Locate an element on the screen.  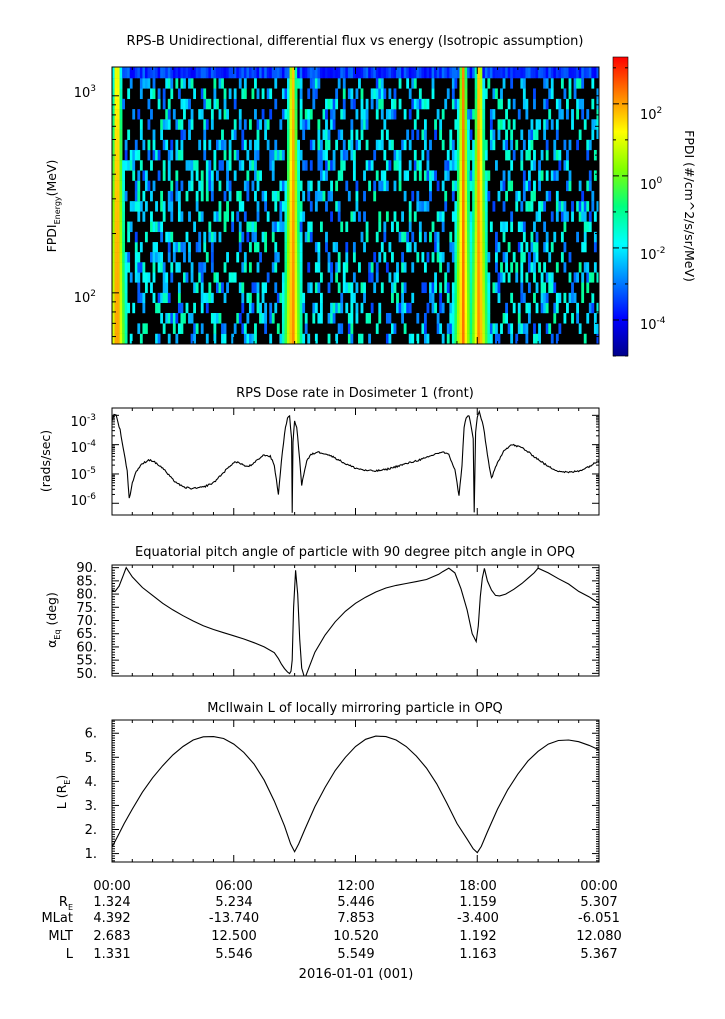
y-tick-label: 70. is located at coordinates (86, 621).